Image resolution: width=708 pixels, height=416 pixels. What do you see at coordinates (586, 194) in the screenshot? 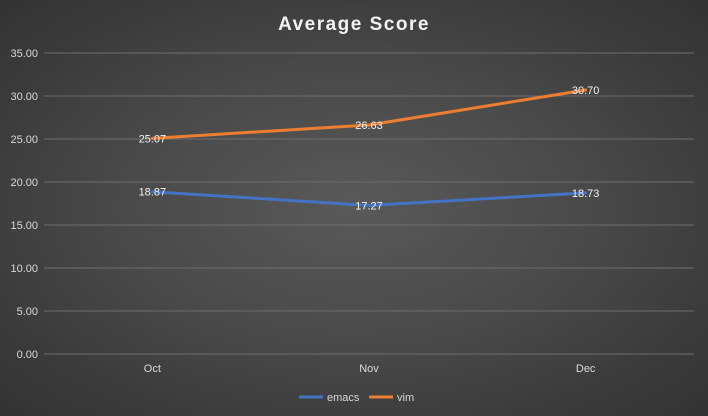
I see `data-label: 18.73` at bounding box center [586, 194].